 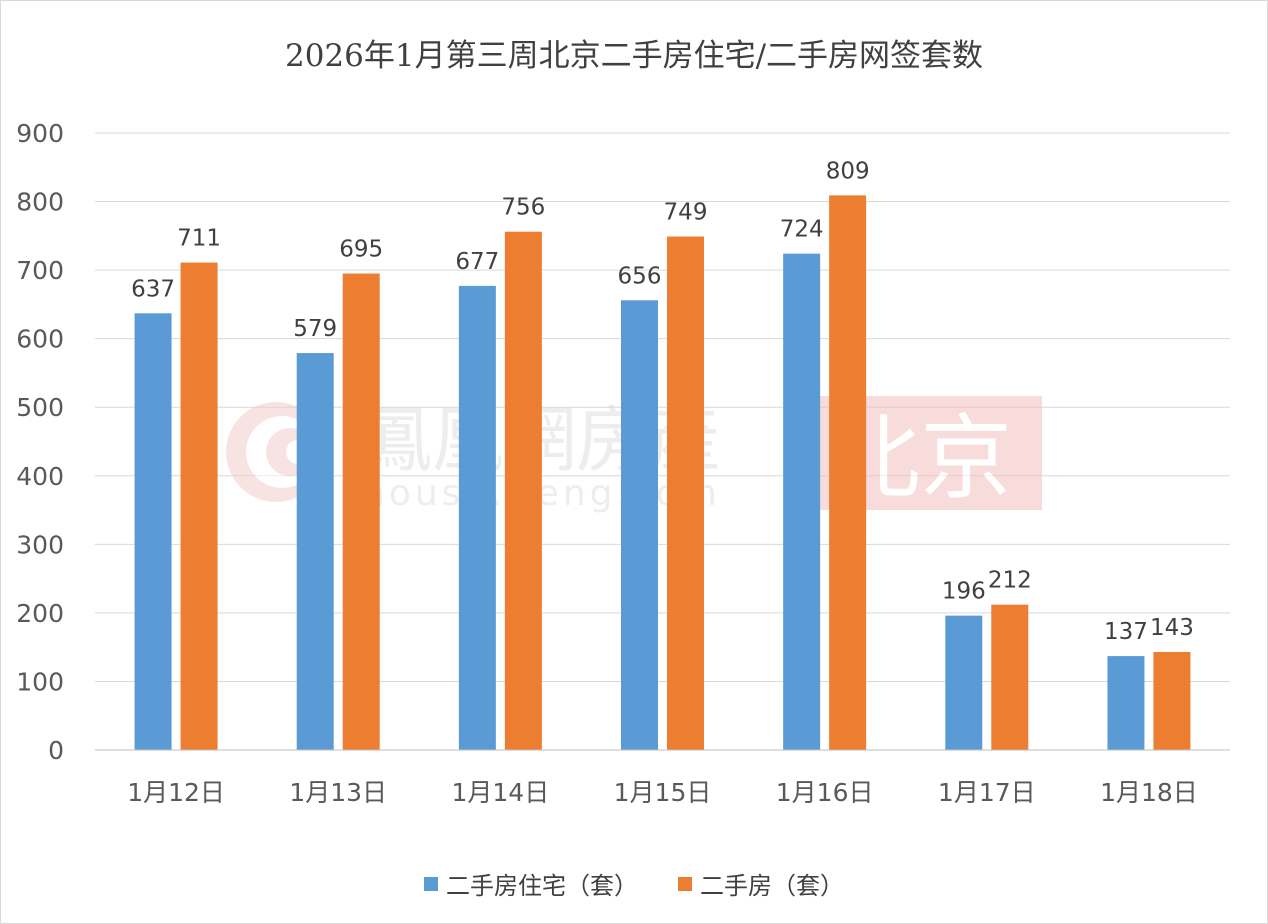 What do you see at coordinates (40, 613) in the screenshot?
I see `y-tick-label: 200` at bounding box center [40, 613].